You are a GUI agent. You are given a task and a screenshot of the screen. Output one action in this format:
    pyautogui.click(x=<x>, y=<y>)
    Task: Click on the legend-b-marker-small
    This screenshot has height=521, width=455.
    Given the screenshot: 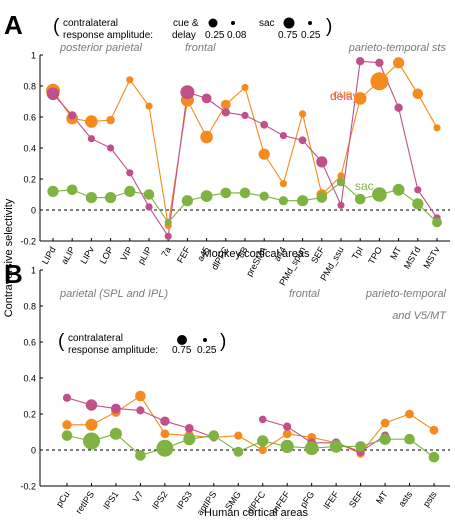 What is the action you would take?
    pyautogui.click(x=205, y=340)
    